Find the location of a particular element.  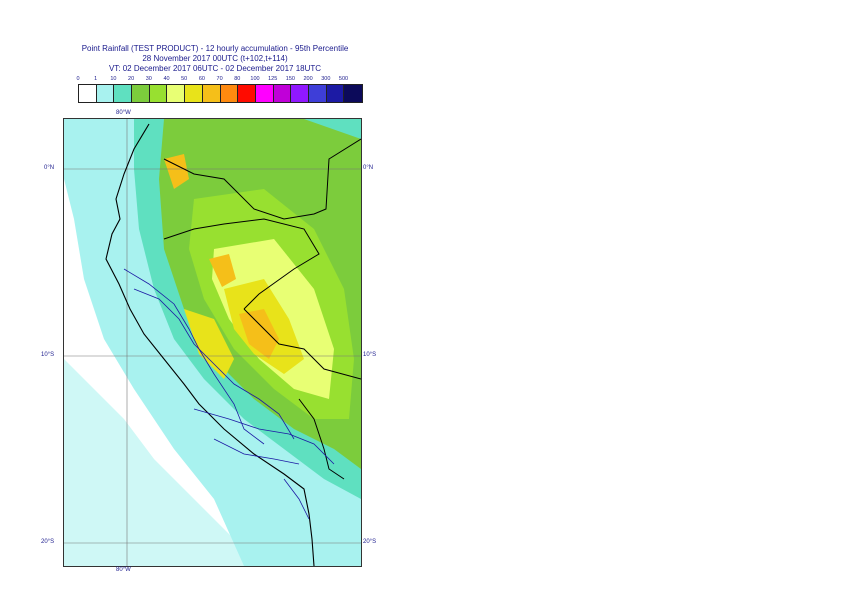

legend-tick-label: 10 is located at coordinates (113, 79).